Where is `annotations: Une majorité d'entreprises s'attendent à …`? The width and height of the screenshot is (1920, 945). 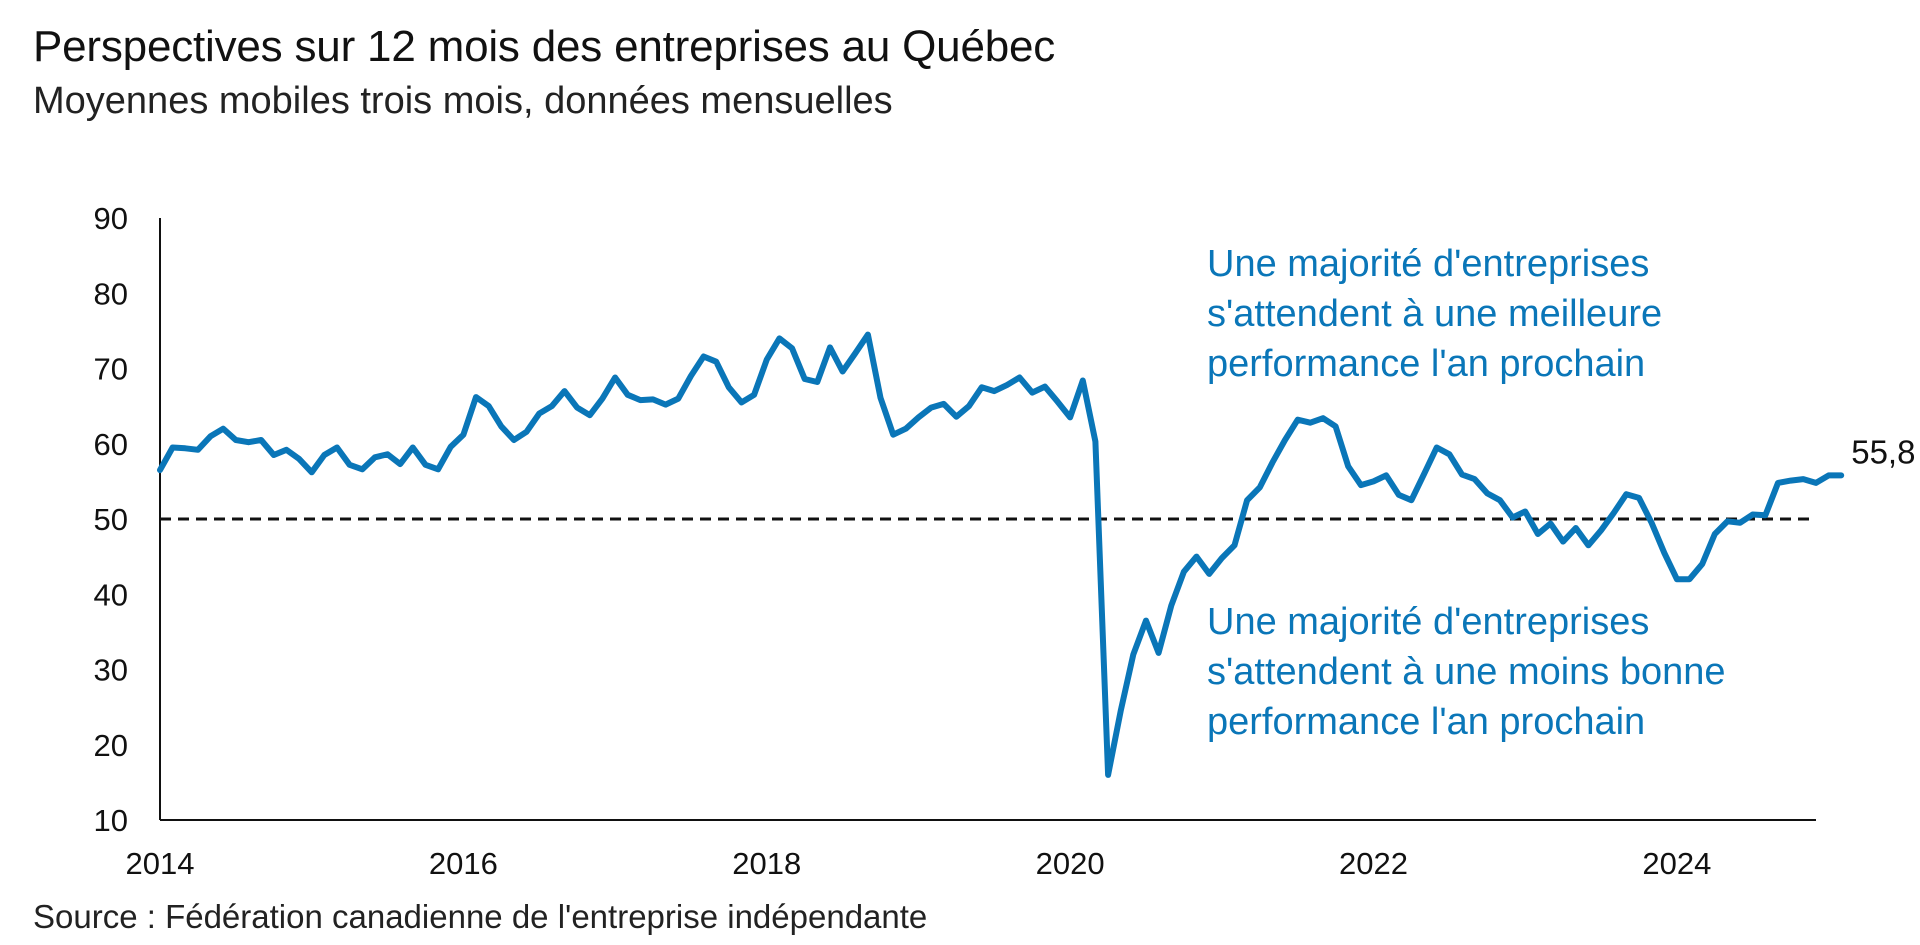
annotations: Une majorité d'entreprises s'attendent à … is located at coordinates (1466, 493).